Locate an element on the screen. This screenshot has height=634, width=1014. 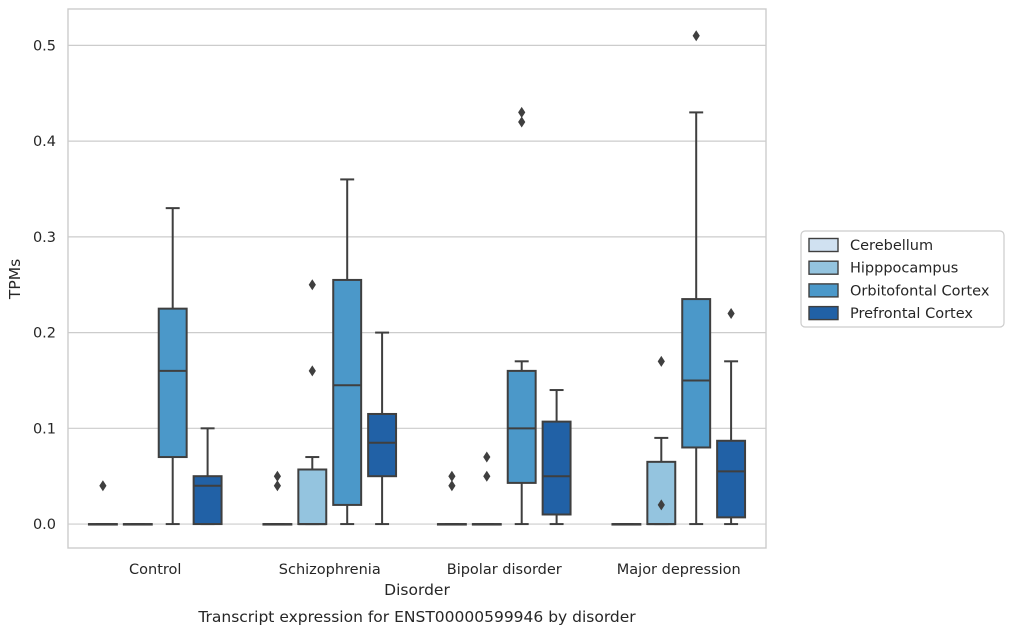
y-tick-label: 0.4 is located at coordinates (44, 142).